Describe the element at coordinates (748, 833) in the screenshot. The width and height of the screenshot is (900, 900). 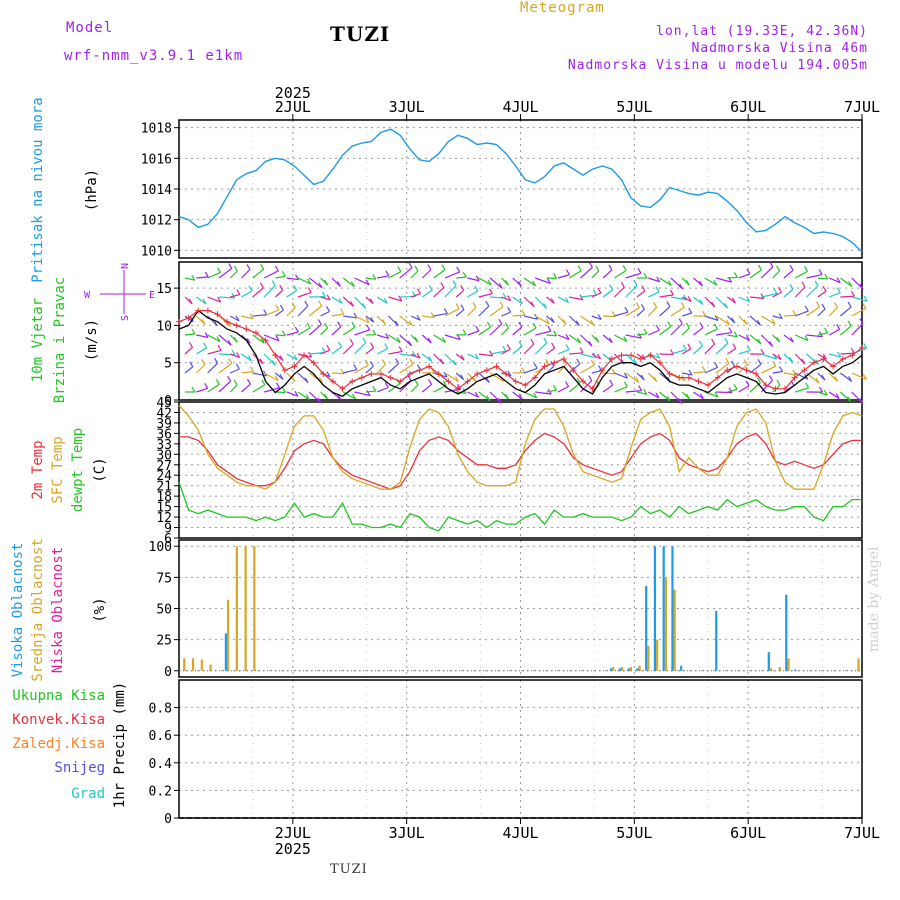
I see `x-tick-label-bottom: 6JUL` at that location.